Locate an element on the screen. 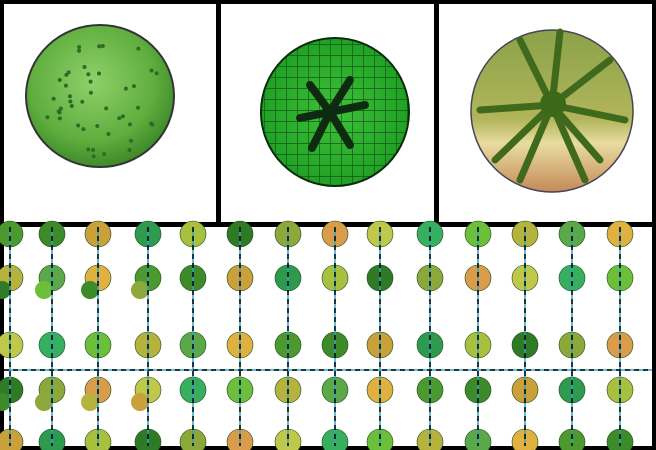 The height and width of the screenshot is (450, 656). trunk-star is located at coordinates (332, 114).